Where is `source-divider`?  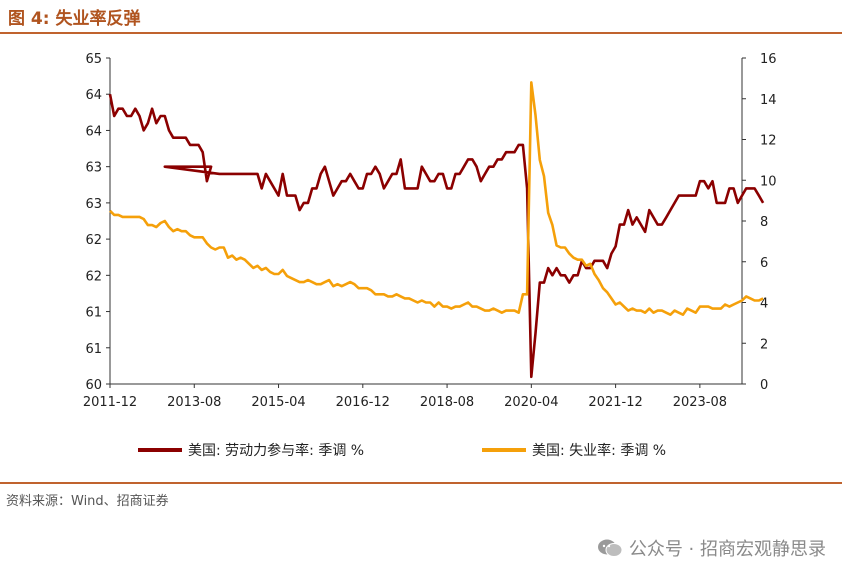 source-divider is located at coordinates (421, 483).